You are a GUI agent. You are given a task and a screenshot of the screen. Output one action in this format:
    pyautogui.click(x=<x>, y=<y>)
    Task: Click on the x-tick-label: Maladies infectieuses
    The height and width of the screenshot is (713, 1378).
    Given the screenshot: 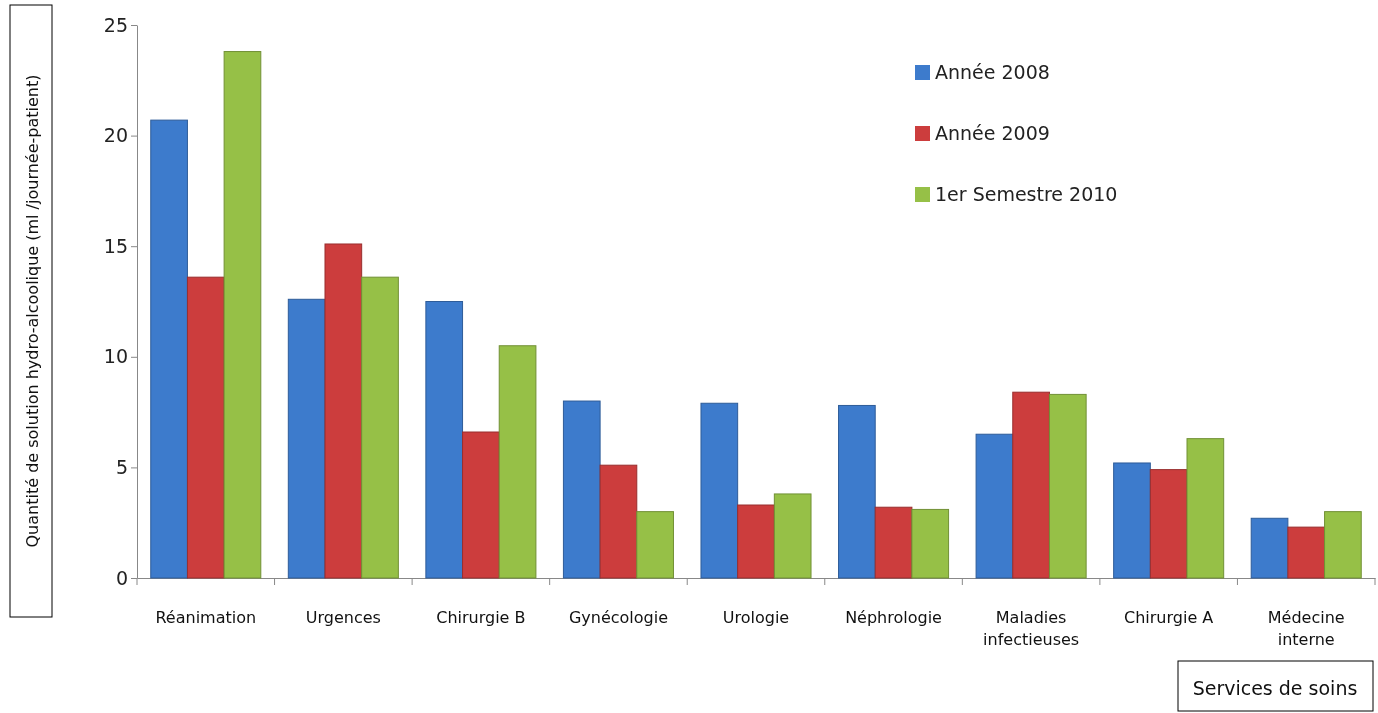 What is the action you would take?
    pyautogui.click(x=1031, y=628)
    